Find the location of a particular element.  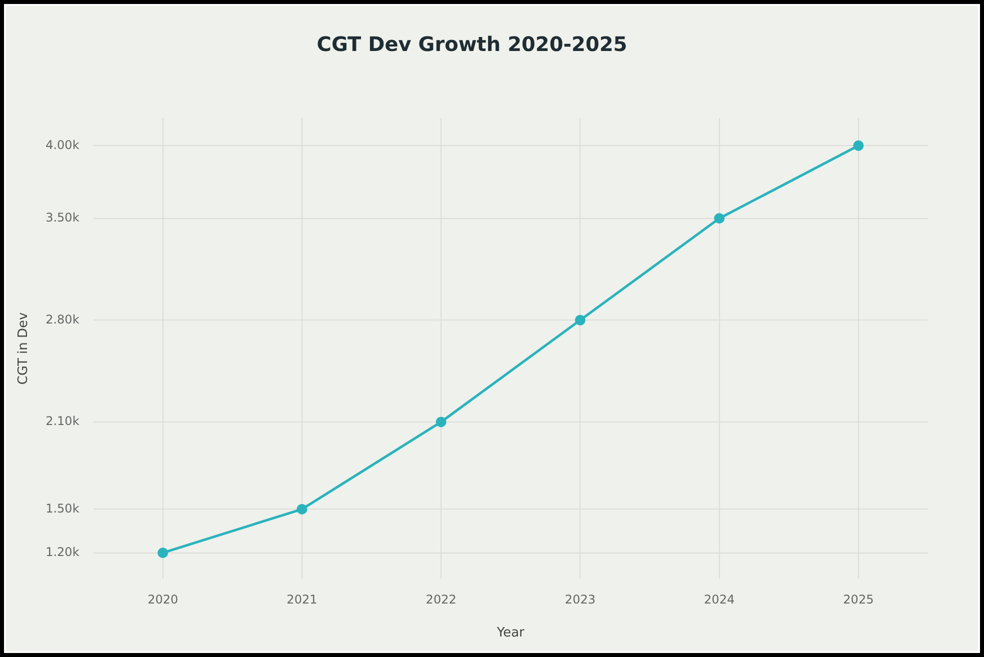

y-tick-label: 2.10k is located at coordinates (63, 421).